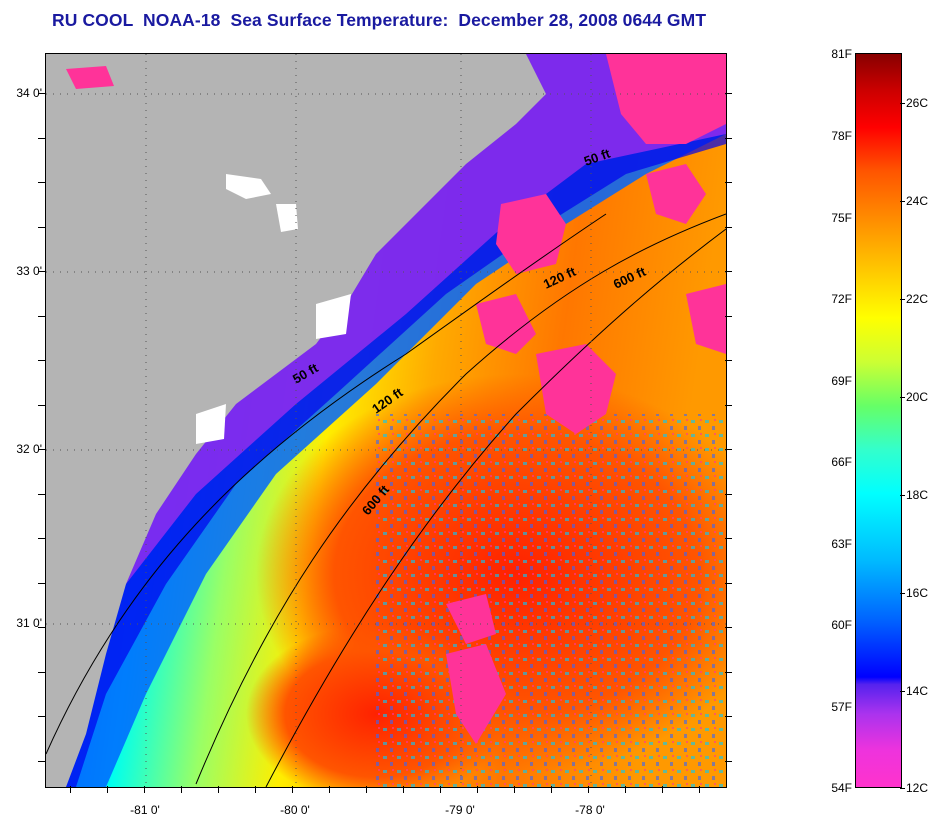 This screenshot has width=936, height=817. What do you see at coordinates (841, 54) in the screenshot?
I see `colorbar-f-label: 81F` at bounding box center [841, 54].